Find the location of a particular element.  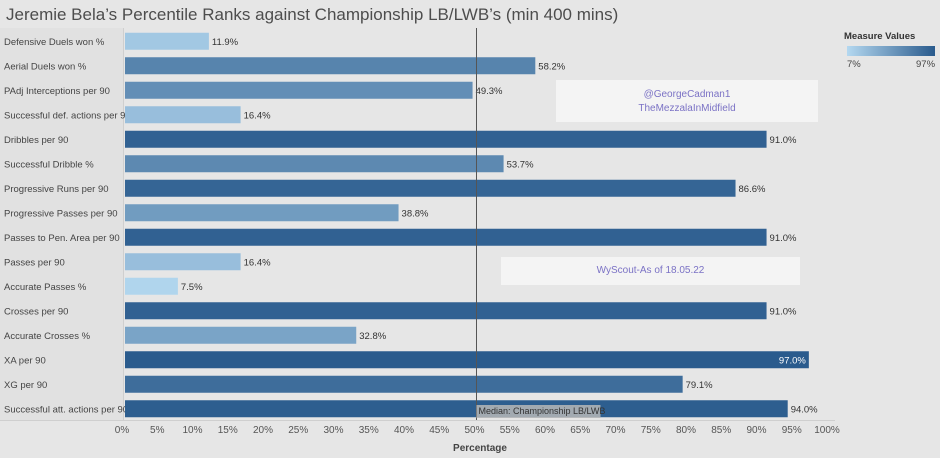

x-tick-label: 80% is located at coordinates (686, 430).